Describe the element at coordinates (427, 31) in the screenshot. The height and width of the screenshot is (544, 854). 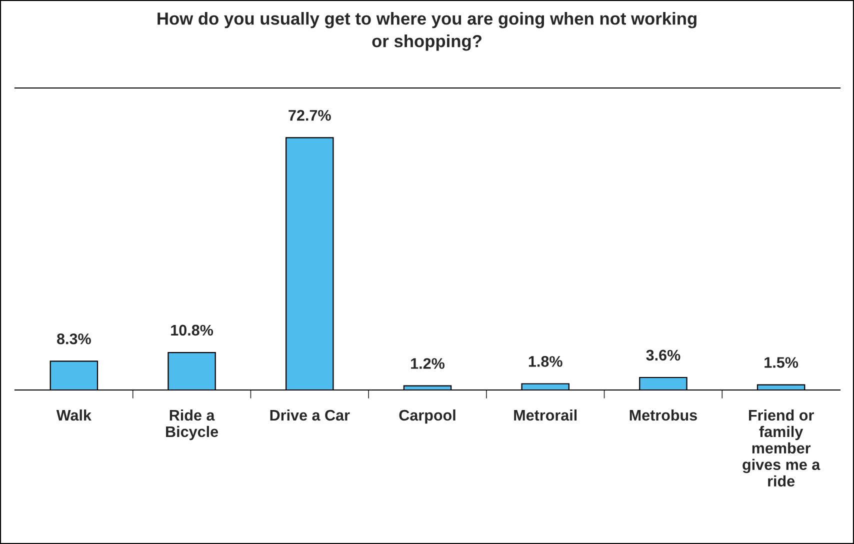
I see `chart-title: How do you usually get to where you are going when not working or shopping?` at that location.